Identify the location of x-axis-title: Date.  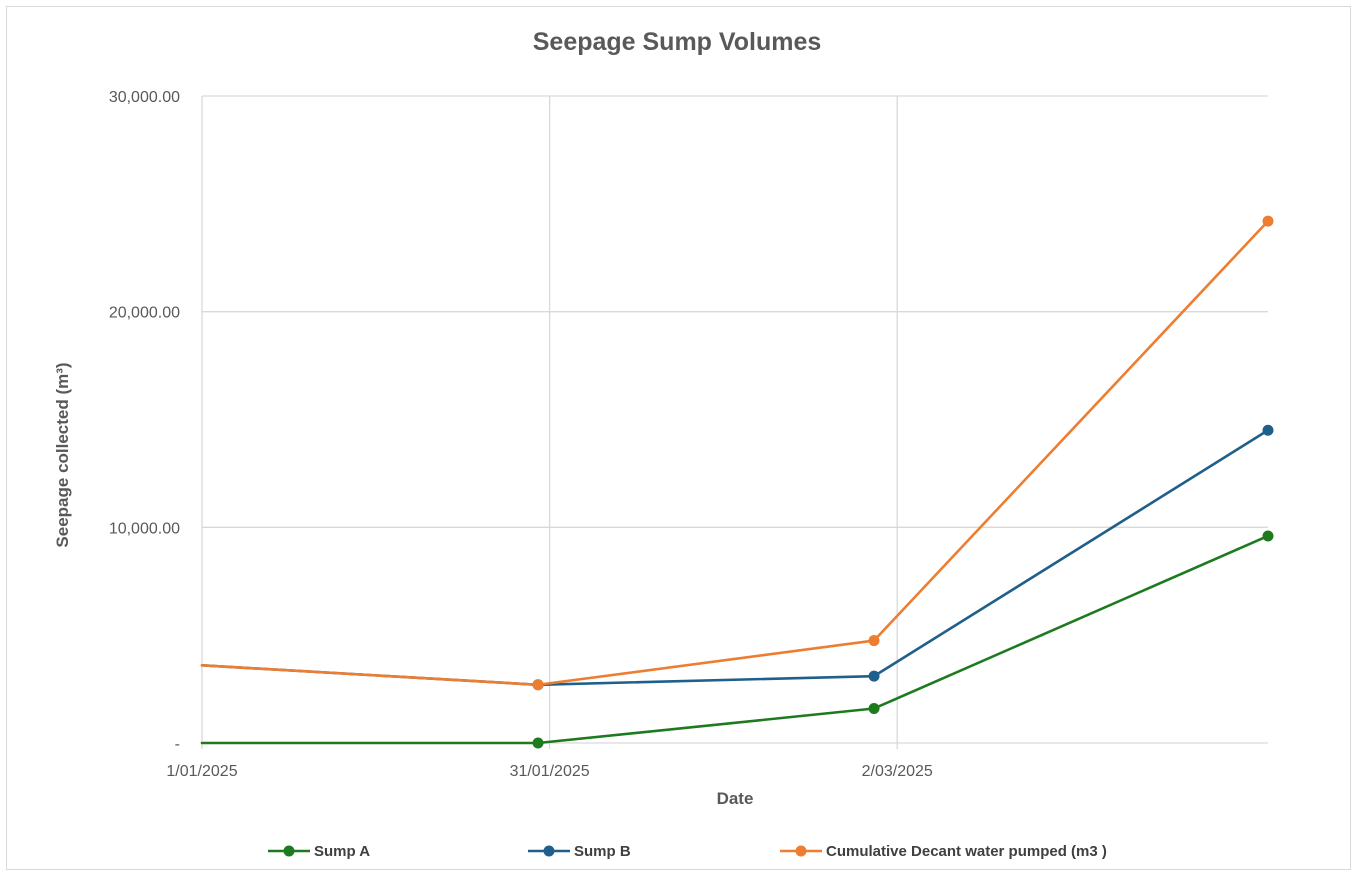
(735, 798).